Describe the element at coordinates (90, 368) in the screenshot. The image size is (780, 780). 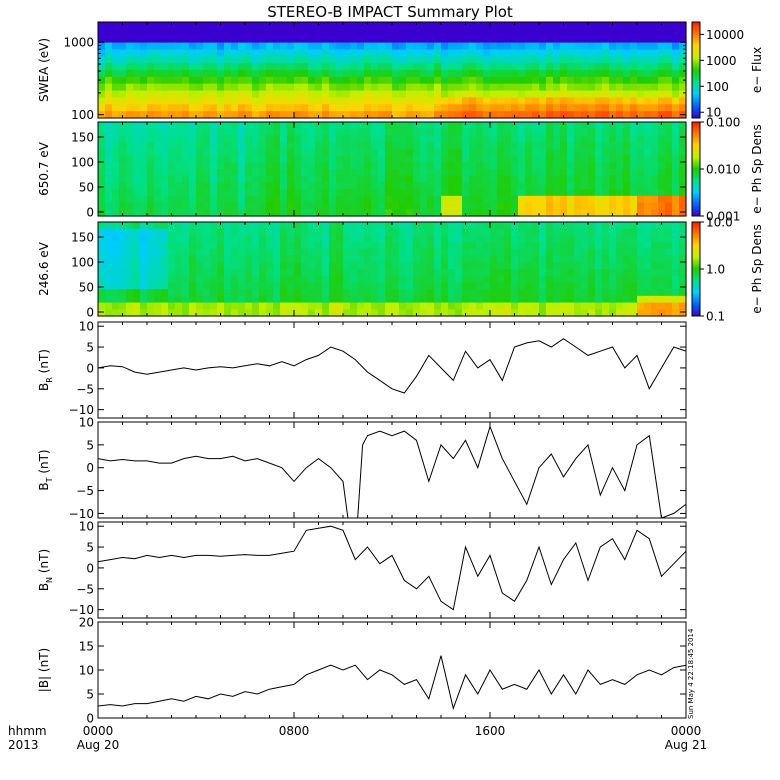
I see `y-tick-label: 0` at that location.